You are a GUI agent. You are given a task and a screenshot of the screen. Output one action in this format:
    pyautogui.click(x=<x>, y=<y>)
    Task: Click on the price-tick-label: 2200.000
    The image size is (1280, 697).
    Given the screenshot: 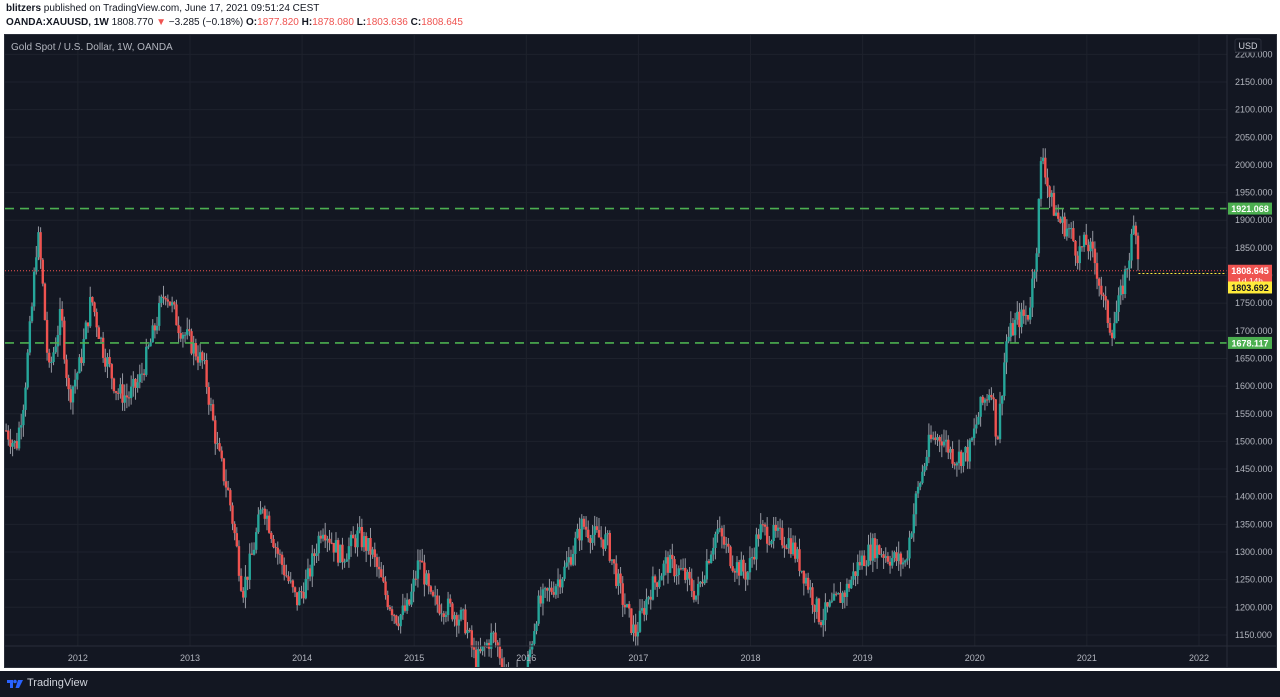 What is the action you would take?
    pyautogui.click(x=1254, y=54)
    